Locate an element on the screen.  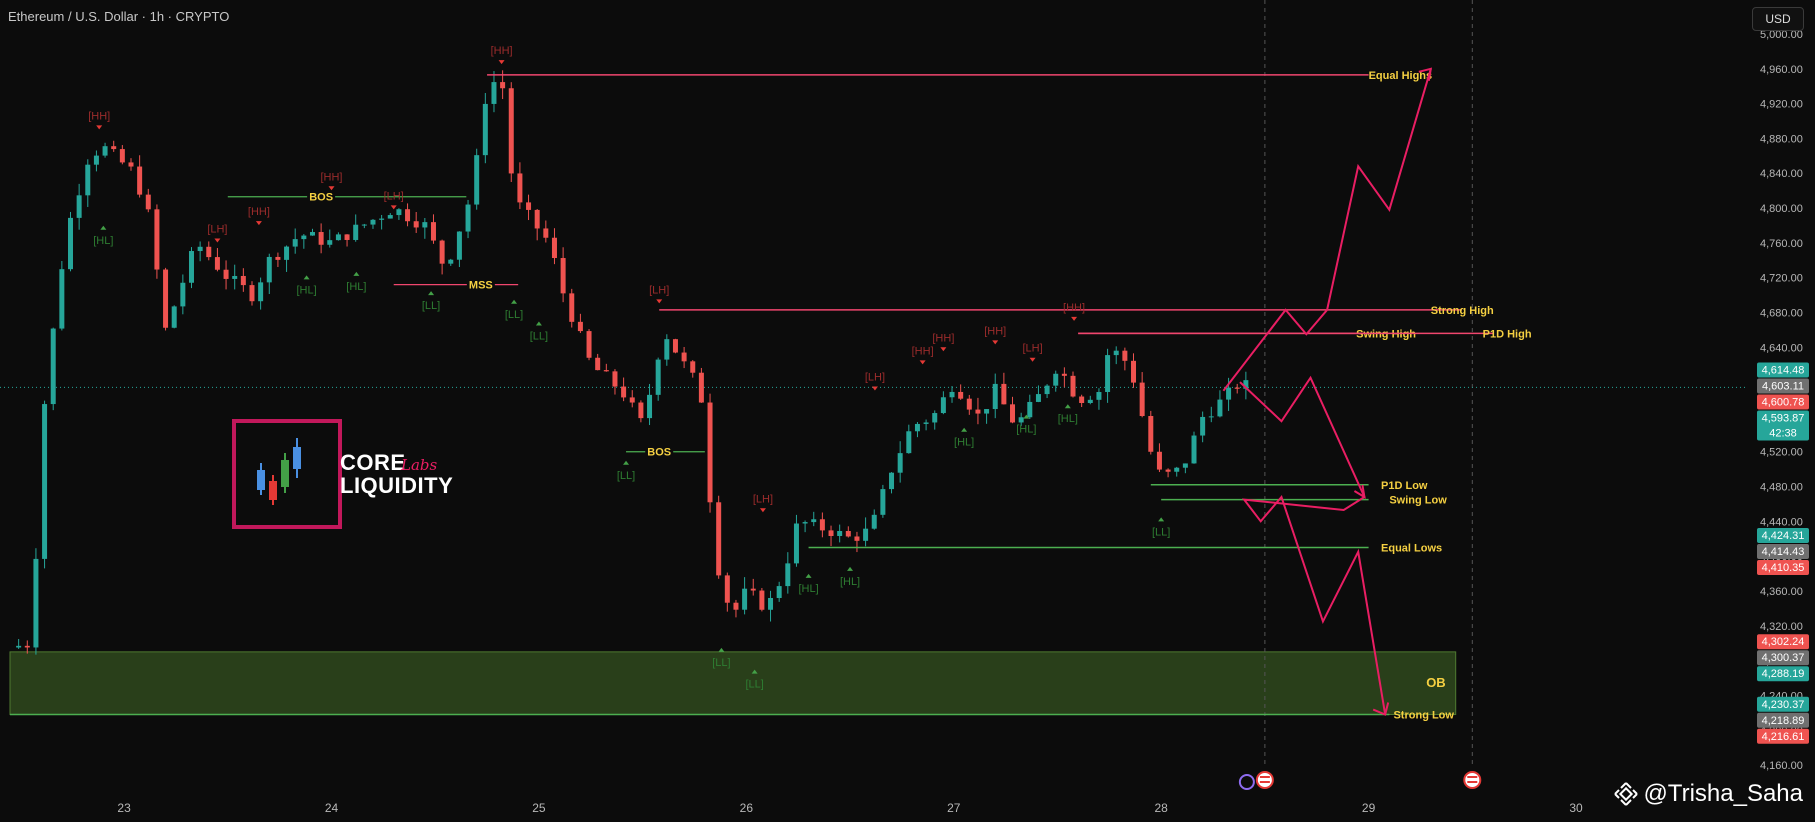
currency-selector: USD is located at coordinates (1778, 19).